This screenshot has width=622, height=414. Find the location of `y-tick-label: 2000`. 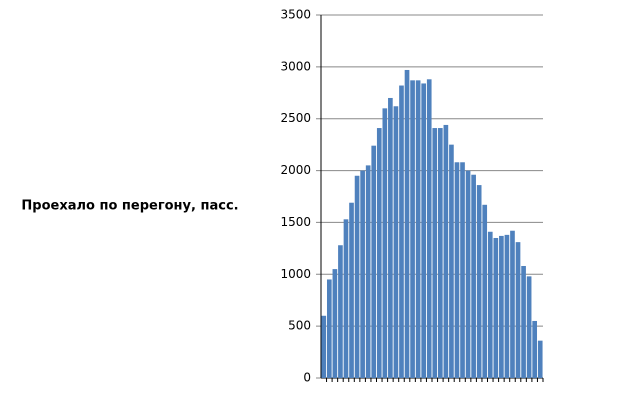

y-tick-label: 2000 is located at coordinates (295, 170).